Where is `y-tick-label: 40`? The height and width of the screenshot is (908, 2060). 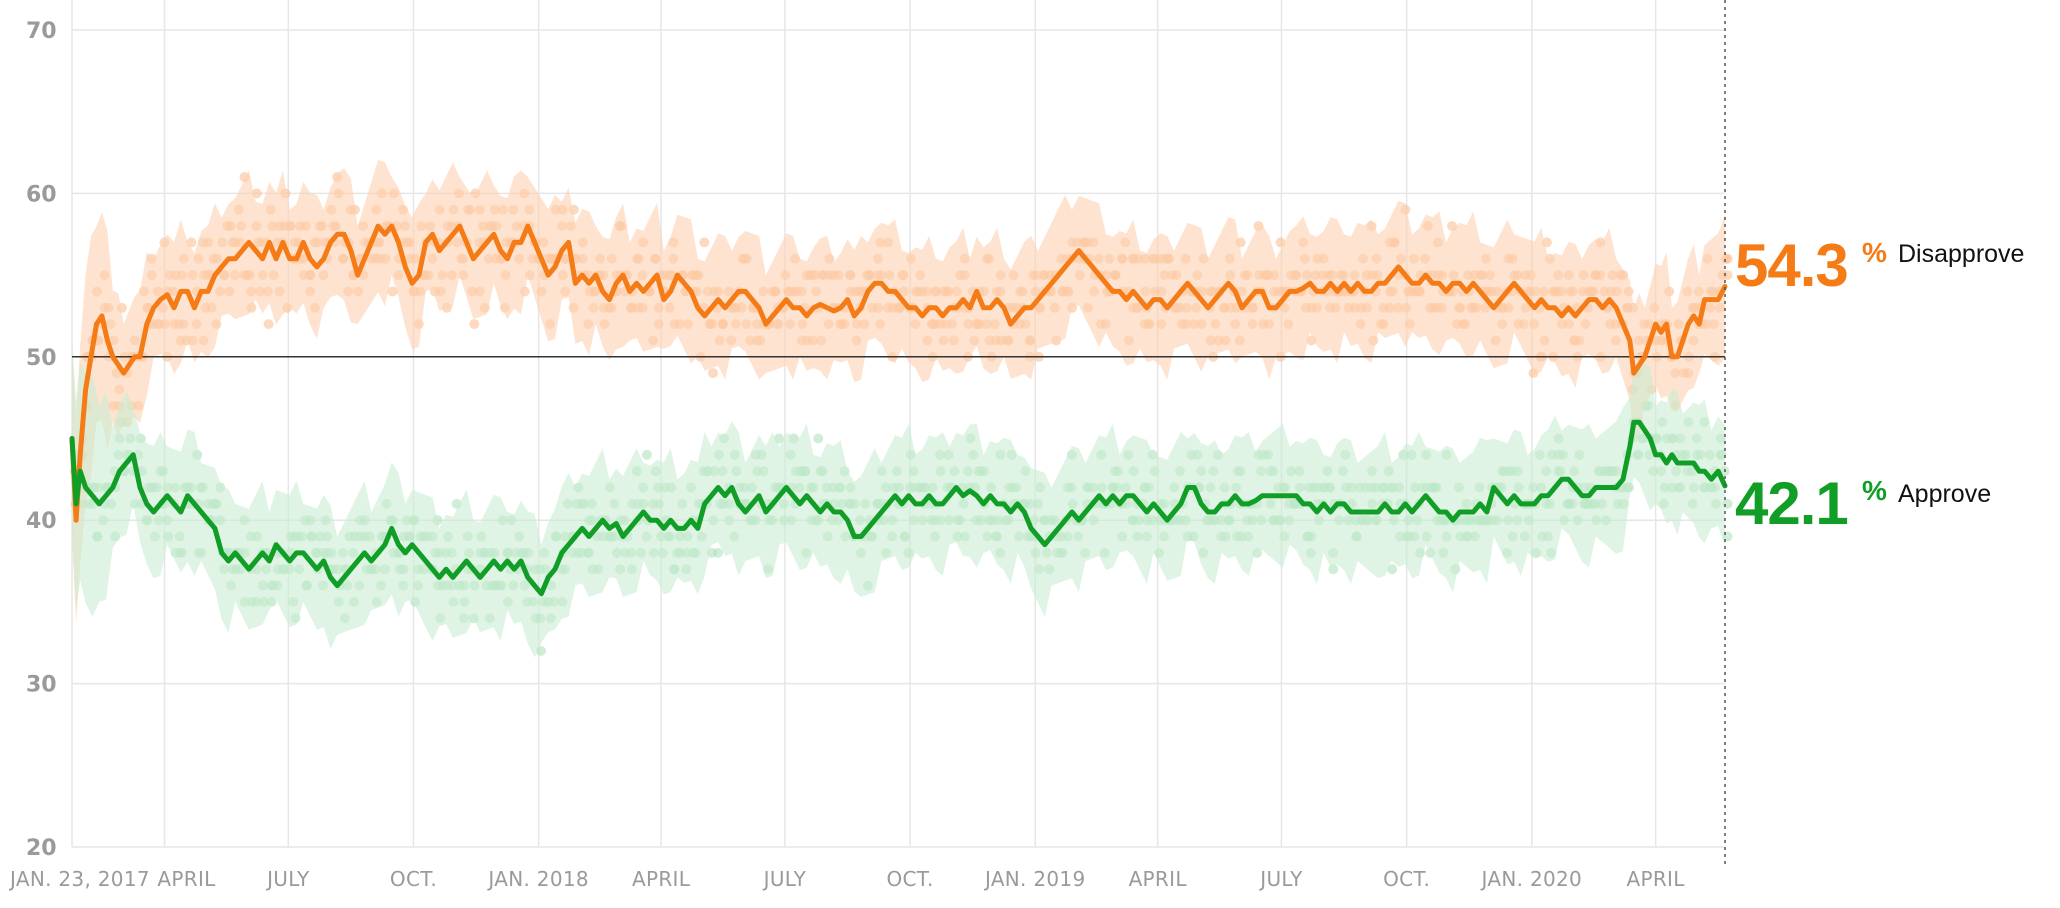
y-tick-label: 40 is located at coordinates (41, 521).